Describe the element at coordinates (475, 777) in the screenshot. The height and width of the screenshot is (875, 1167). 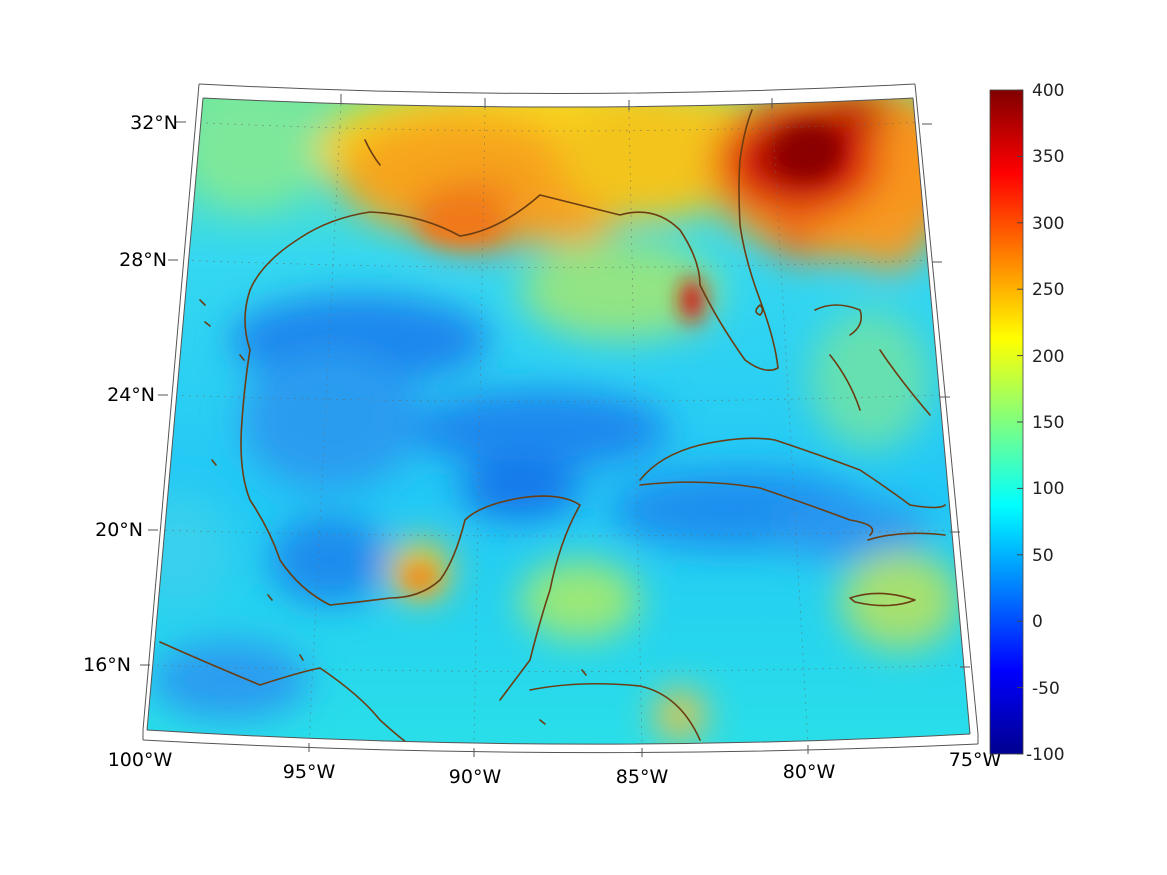
I see `lon-label-90w: 90°W` at that location.